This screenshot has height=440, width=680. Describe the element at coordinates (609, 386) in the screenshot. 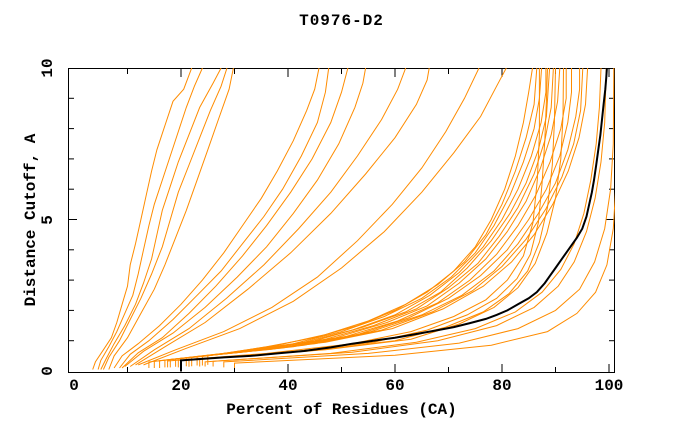

I see `x-tick-label: 100` at that location.